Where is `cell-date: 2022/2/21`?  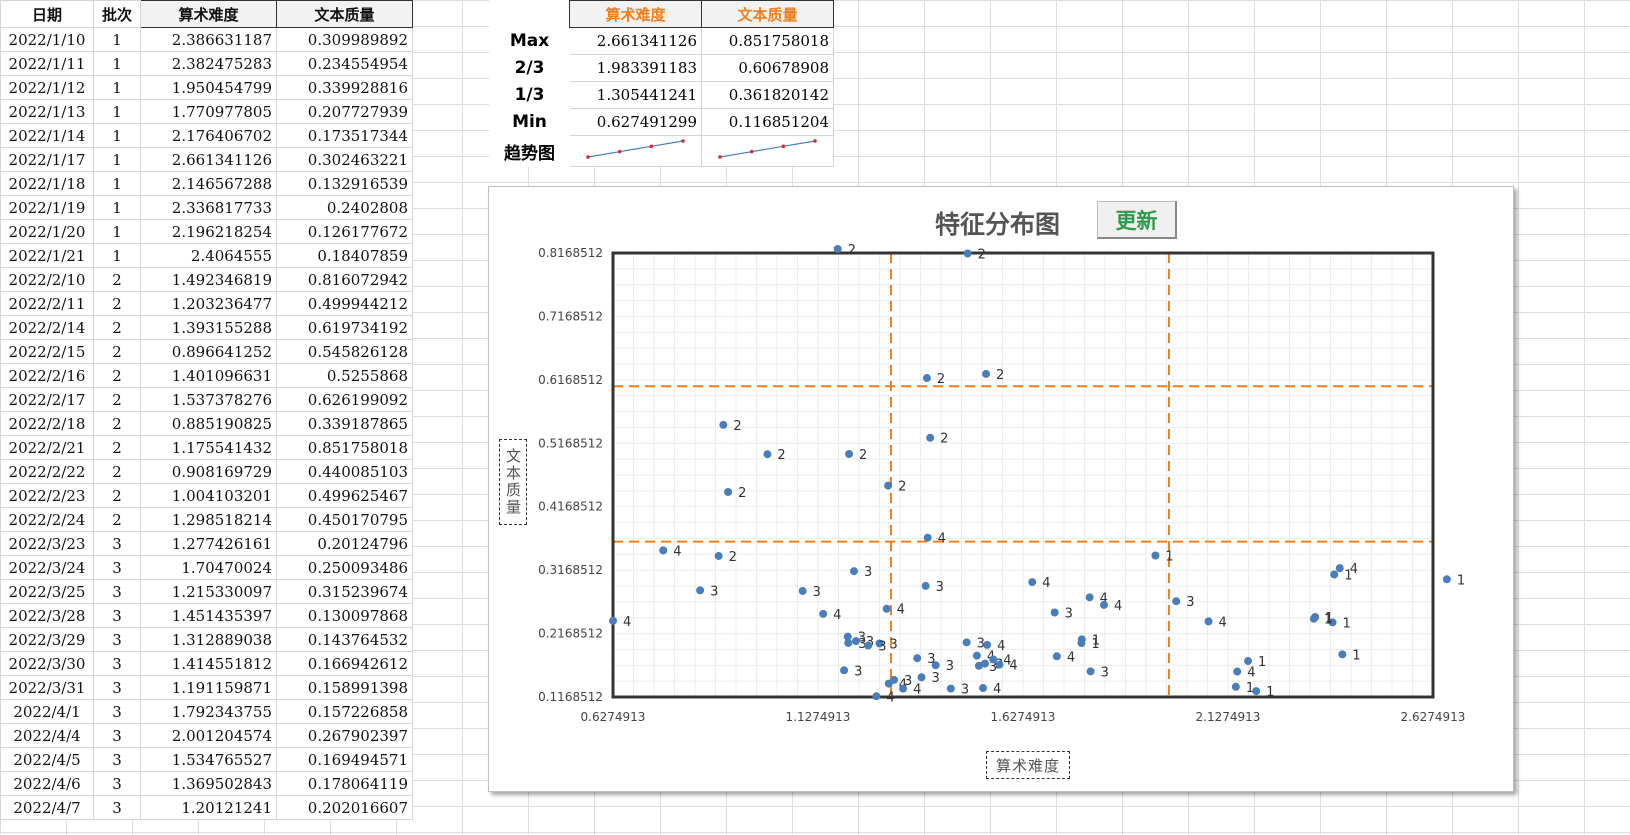
cell-date: 2022/2/21 is located at coordinates (47, 447).